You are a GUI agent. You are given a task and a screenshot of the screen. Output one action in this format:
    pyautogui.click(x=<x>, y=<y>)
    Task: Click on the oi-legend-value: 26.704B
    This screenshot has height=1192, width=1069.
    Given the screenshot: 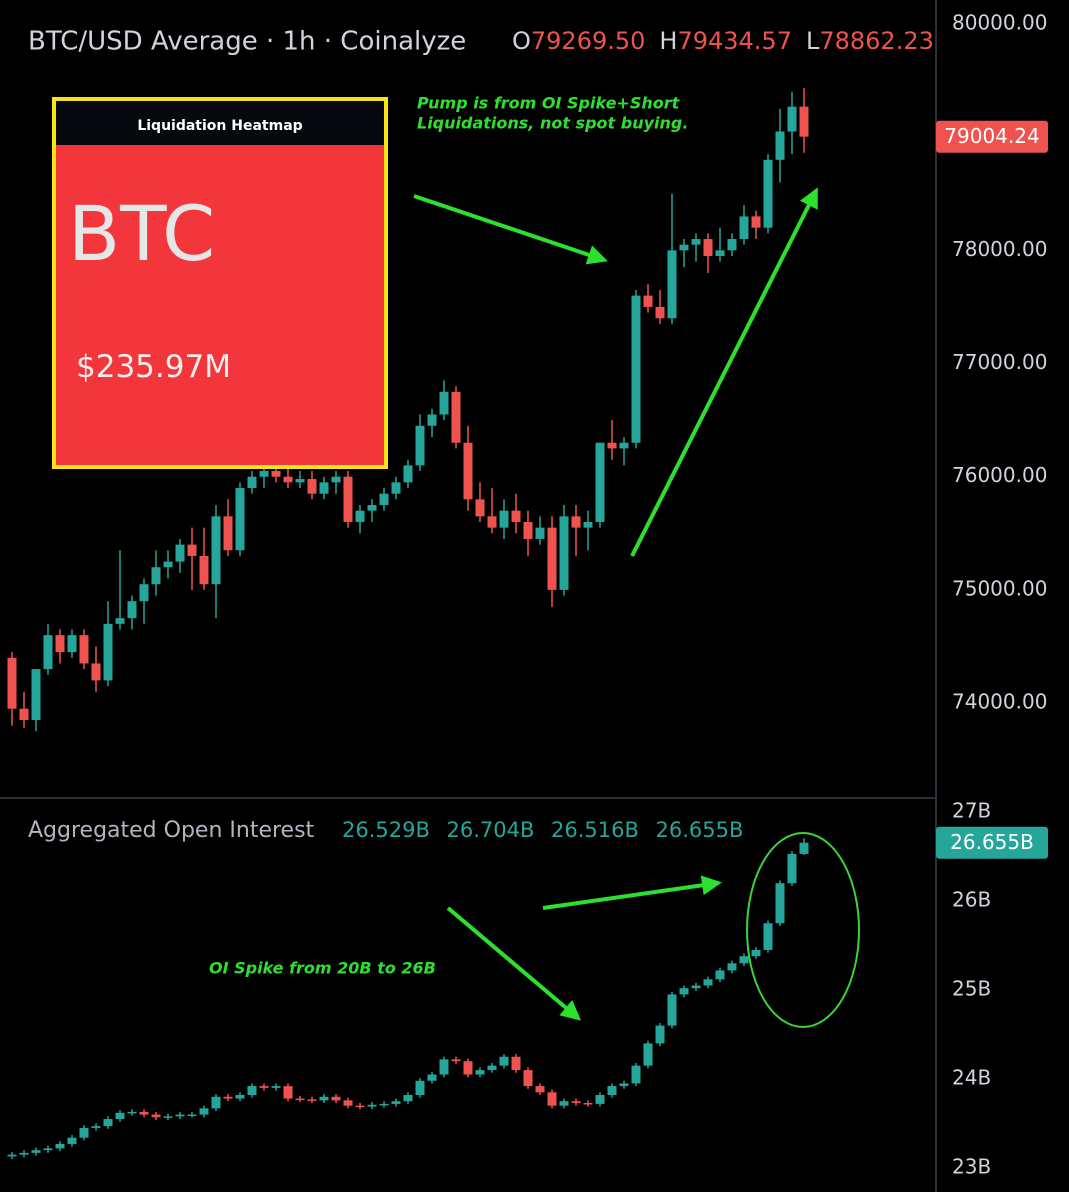 What is the action you would take?
    pyautogui.click(x=491, y=830)
    